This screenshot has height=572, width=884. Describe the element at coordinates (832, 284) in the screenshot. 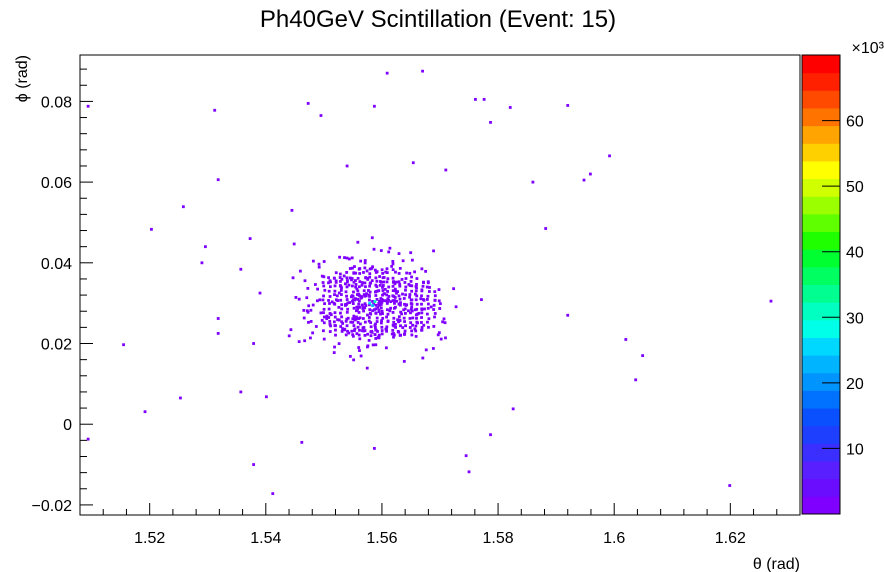

I see `color-bar: 10 20 30 40 50 60` at that location.